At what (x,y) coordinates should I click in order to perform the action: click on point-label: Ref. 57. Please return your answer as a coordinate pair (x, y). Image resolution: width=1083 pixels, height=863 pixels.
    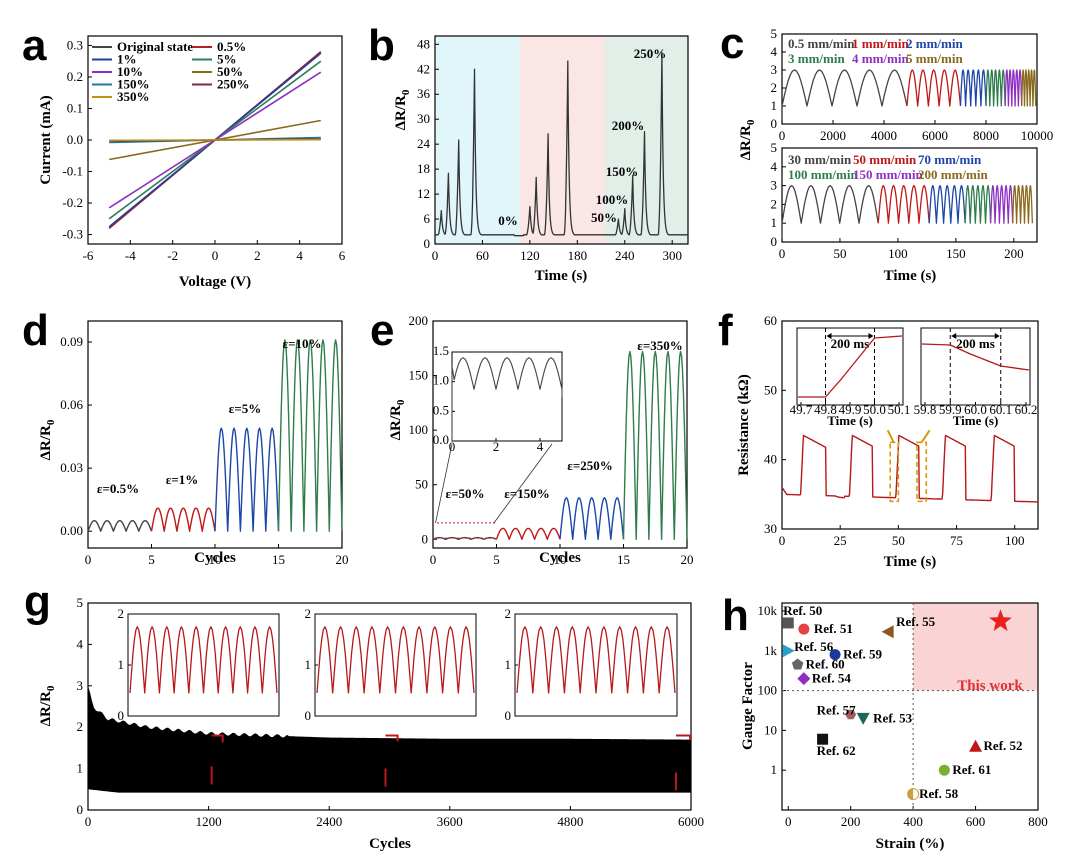
    Looking at the image, I should click on (836, 710).